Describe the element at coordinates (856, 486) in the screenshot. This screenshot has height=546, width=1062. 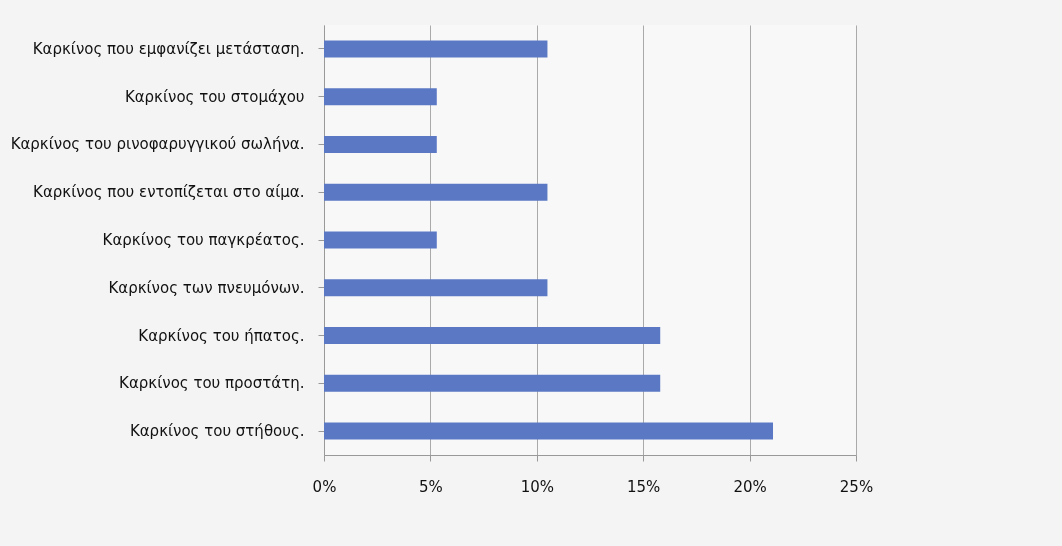
I see `x-tick-label: 25%` at that location.